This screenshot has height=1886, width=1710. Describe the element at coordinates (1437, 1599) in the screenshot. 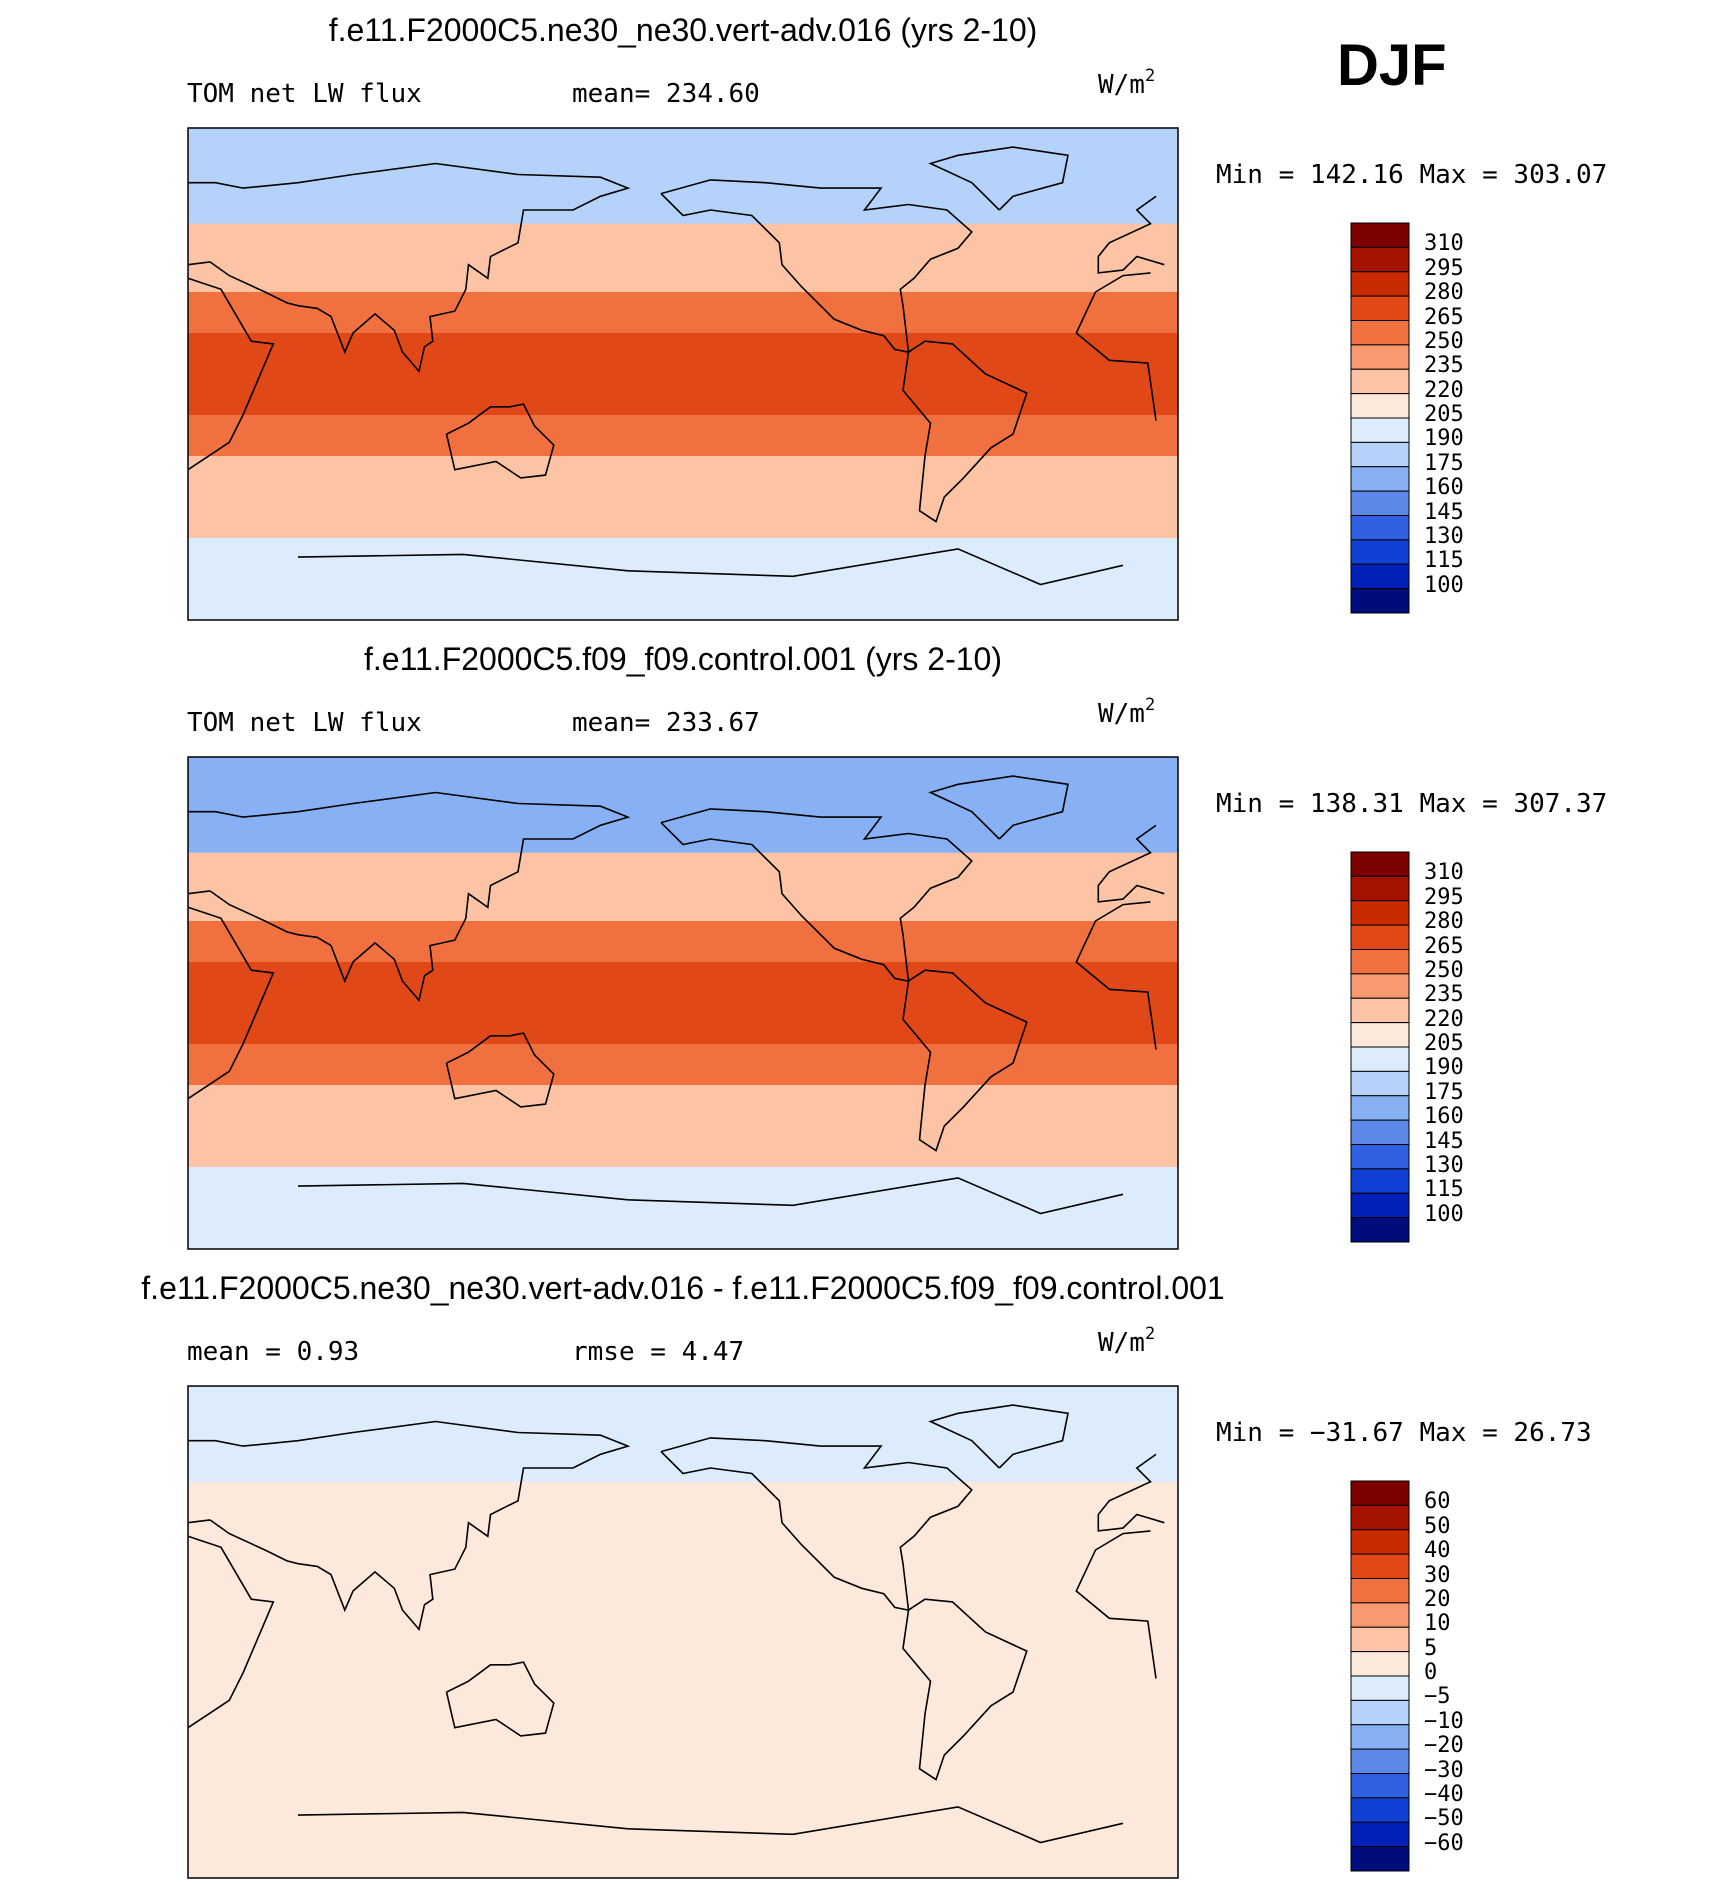

I see `colorbar-tick-label: 20` at that location.